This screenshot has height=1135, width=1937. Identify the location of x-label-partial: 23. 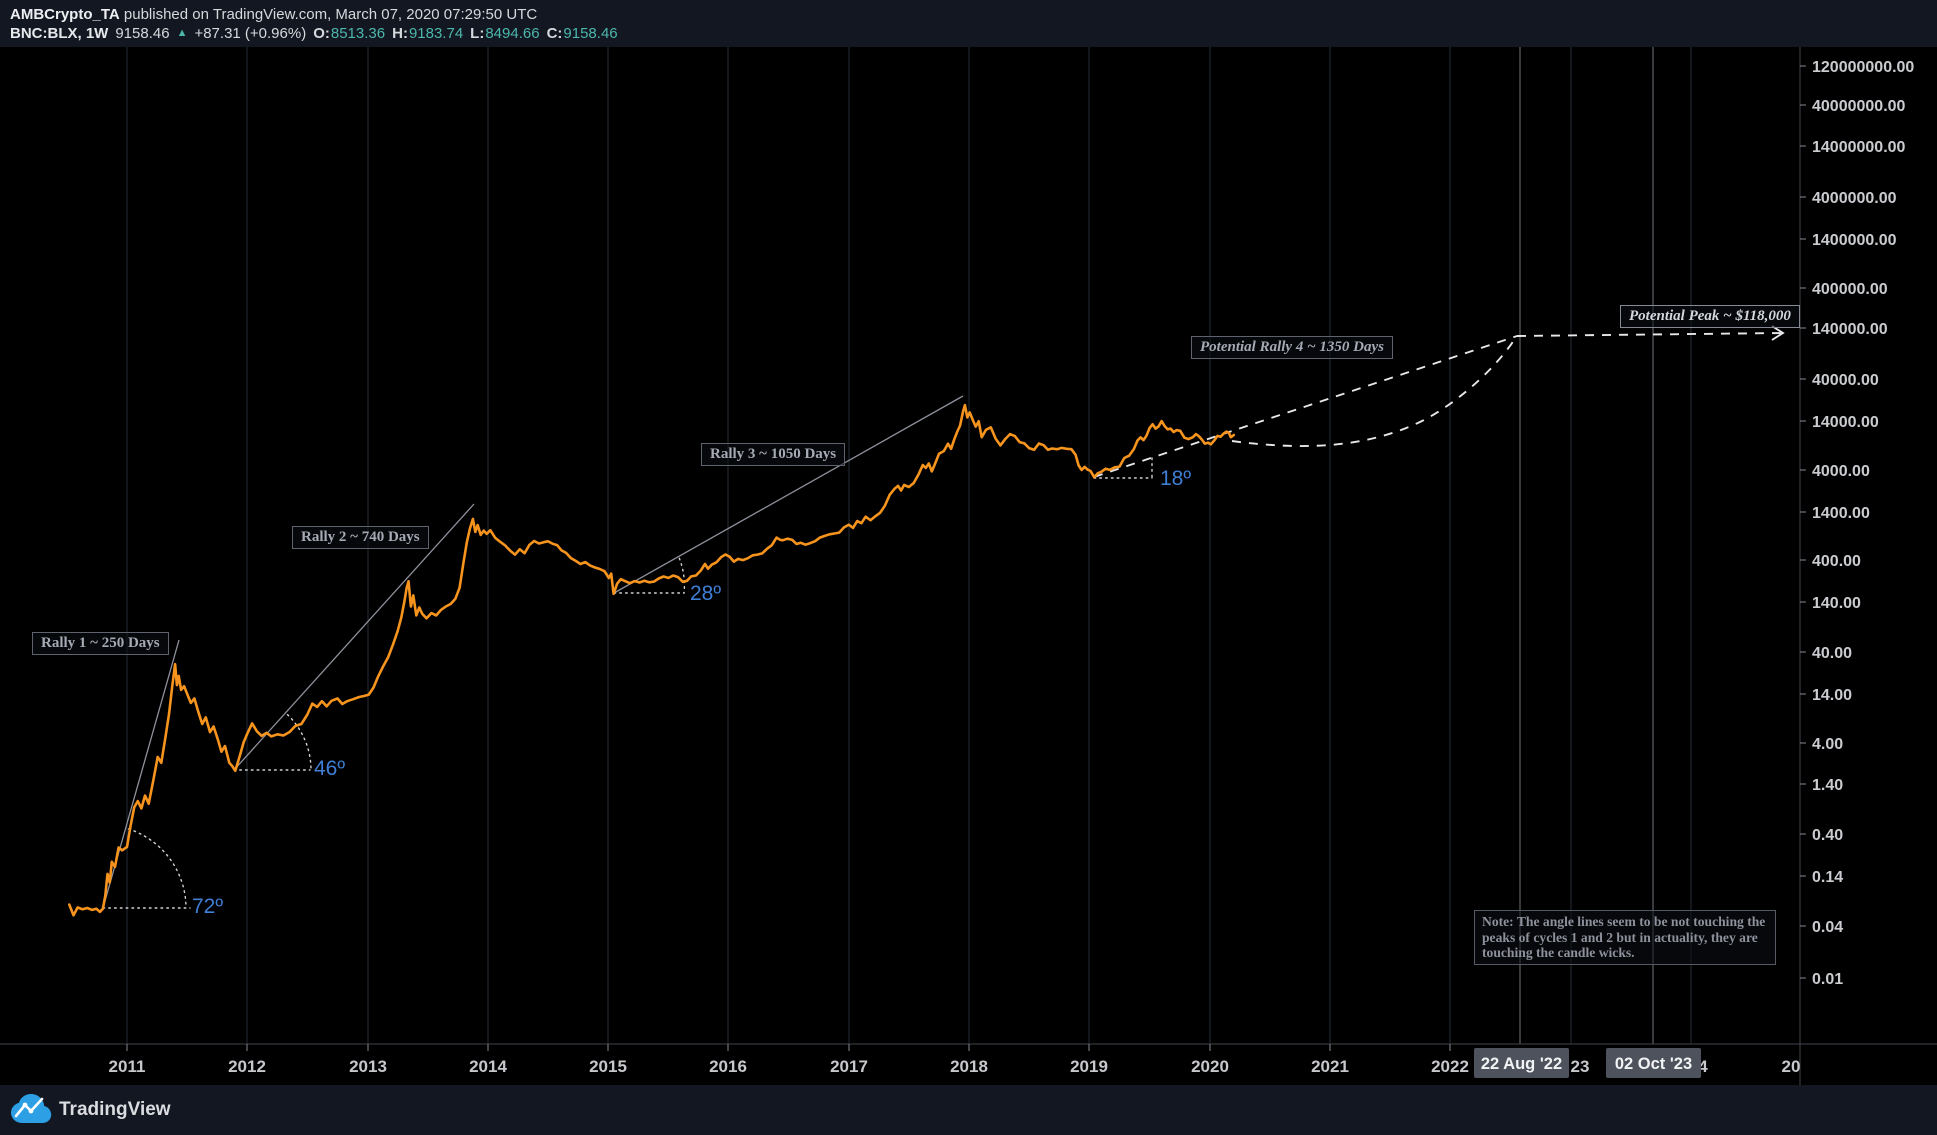
(1580, 1066).